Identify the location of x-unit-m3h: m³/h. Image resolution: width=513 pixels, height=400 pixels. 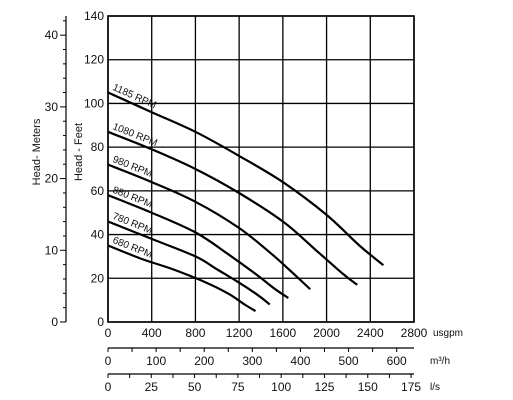
(440, 361).